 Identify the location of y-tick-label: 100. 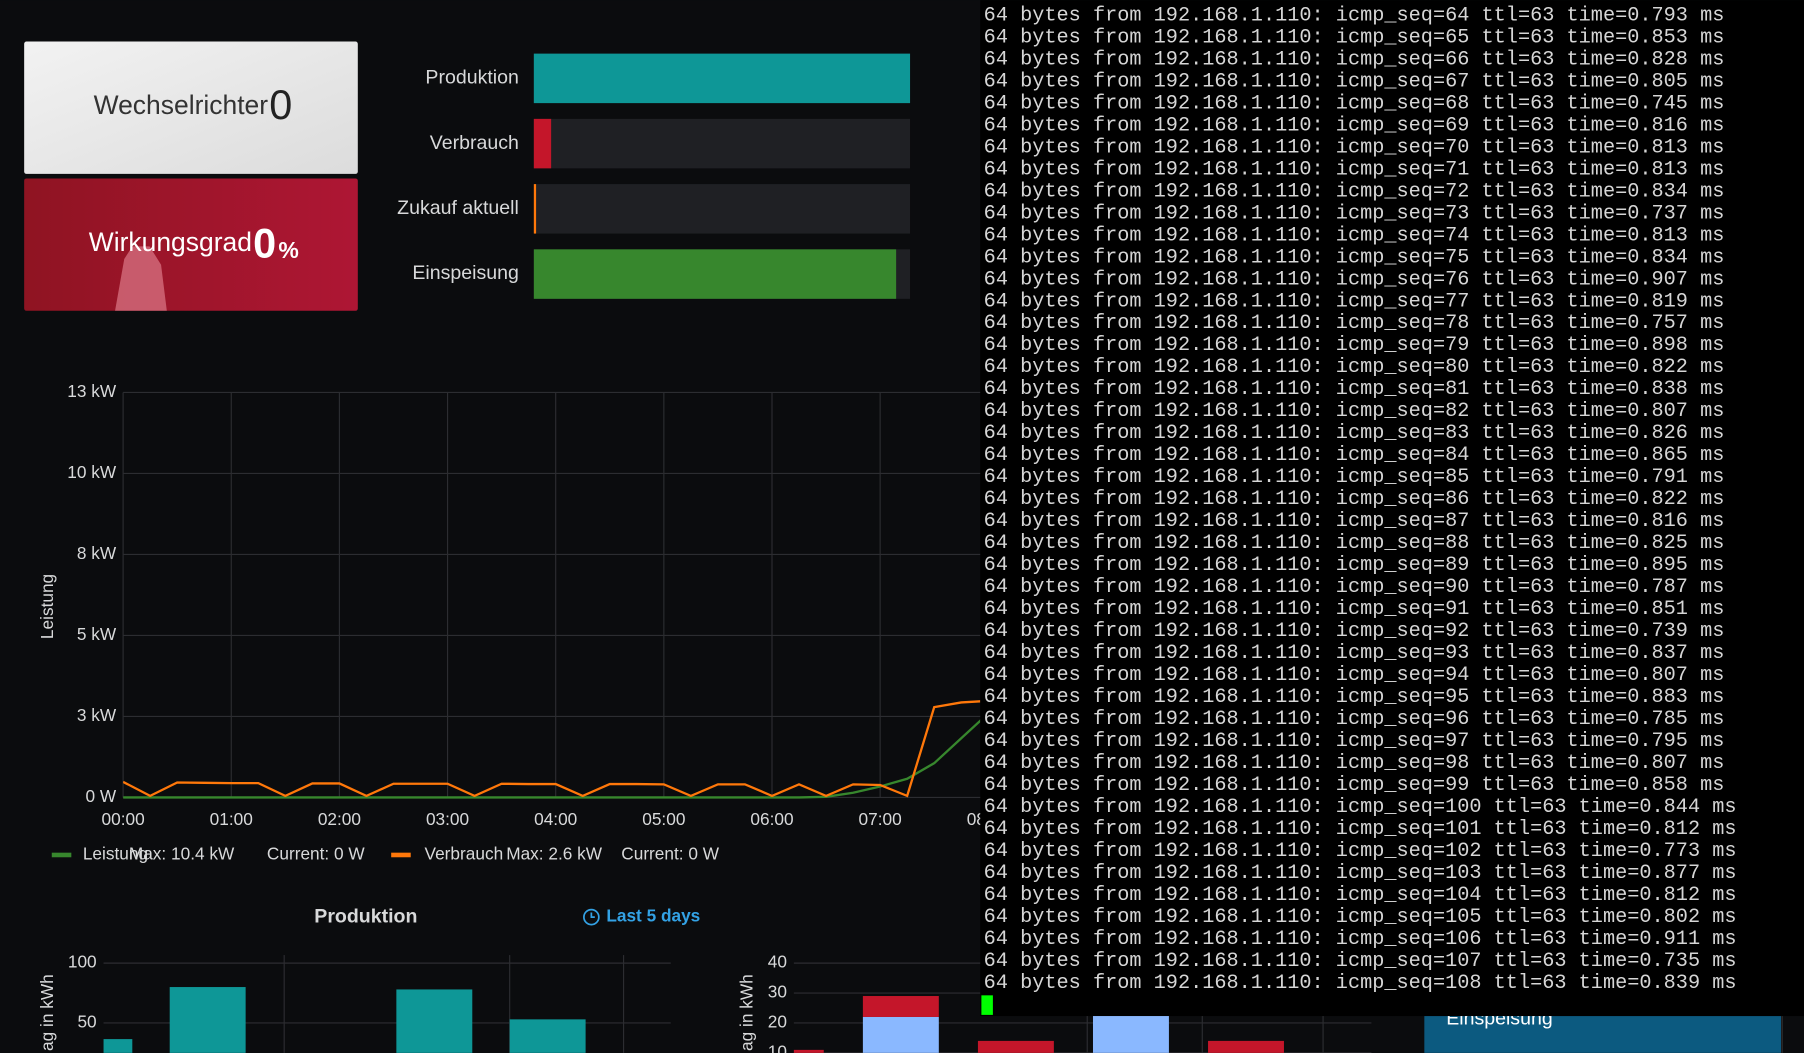
(82, 962).